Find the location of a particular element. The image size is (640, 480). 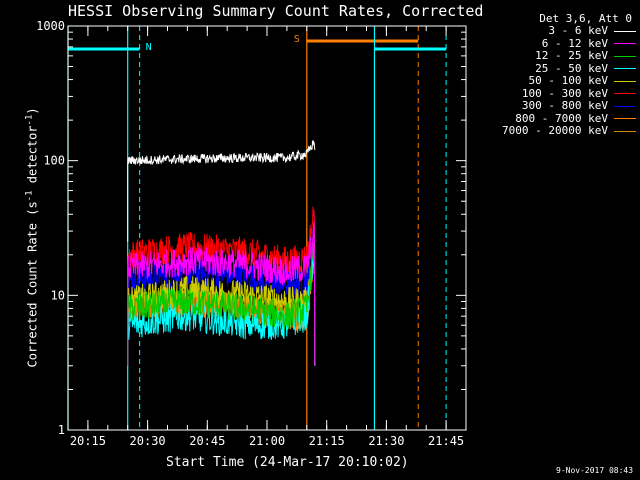

legend-item-label: 25 - 50 keV is located at coordinates (571, 68).